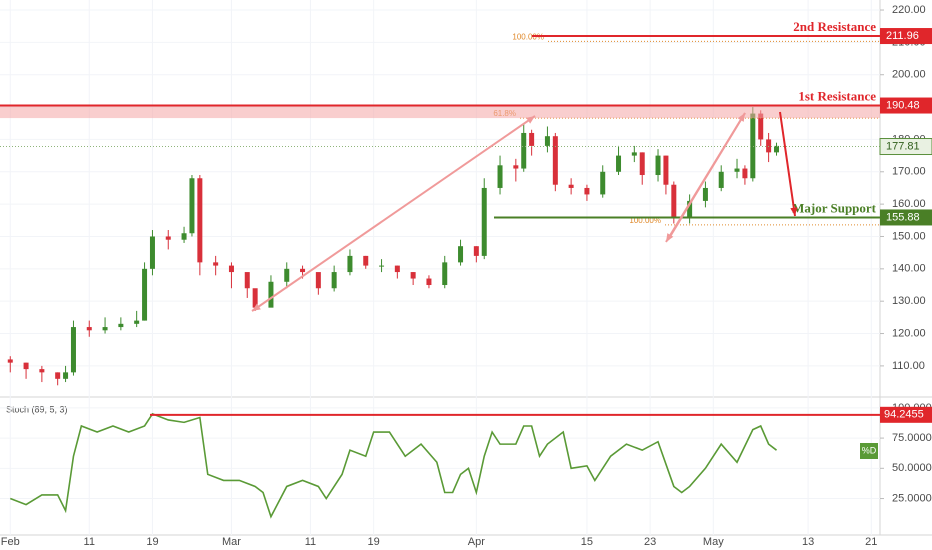 This screenshot has width=932, height=550. Describe the element at coordinates (834, 26) in the screenshot. I see `level-label: 2nd Resistance` at that location.